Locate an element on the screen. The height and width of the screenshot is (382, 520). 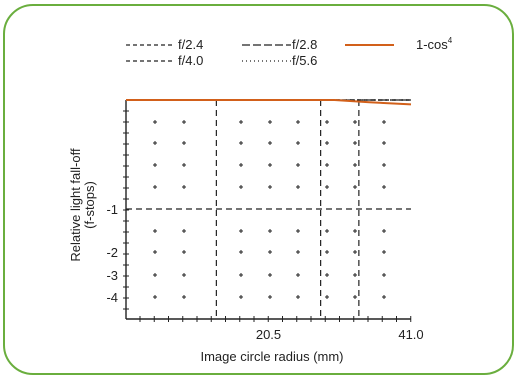
y-axis-label-line-1: (f-stops) is located at coordinates (89, 205).